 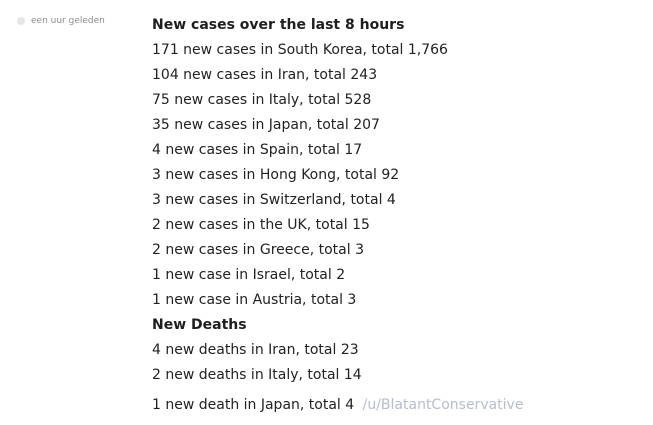 What do you see at coordinates (266, 125) in the screenshot?
I see `case-item: 35 new cases in Japan, total 207` at bounding box center [266, 125].